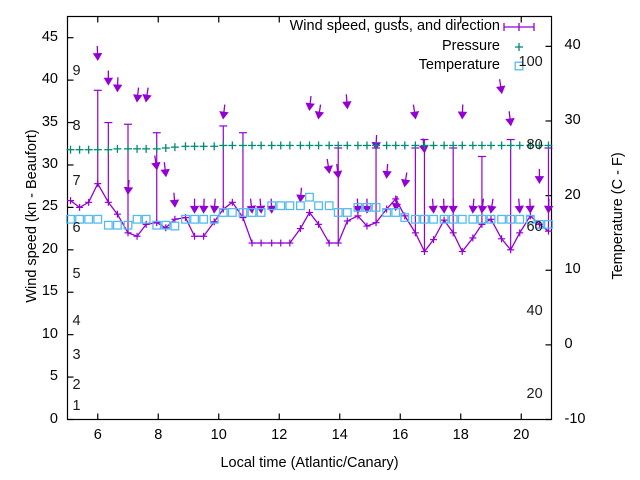 The height and width of the screenshot is (480, 640). What do you see at coordinates (618, 216) in the screenshot?
I see `y-axis-right-title: Temperature (C - F)` at bounding box center [618, 216].